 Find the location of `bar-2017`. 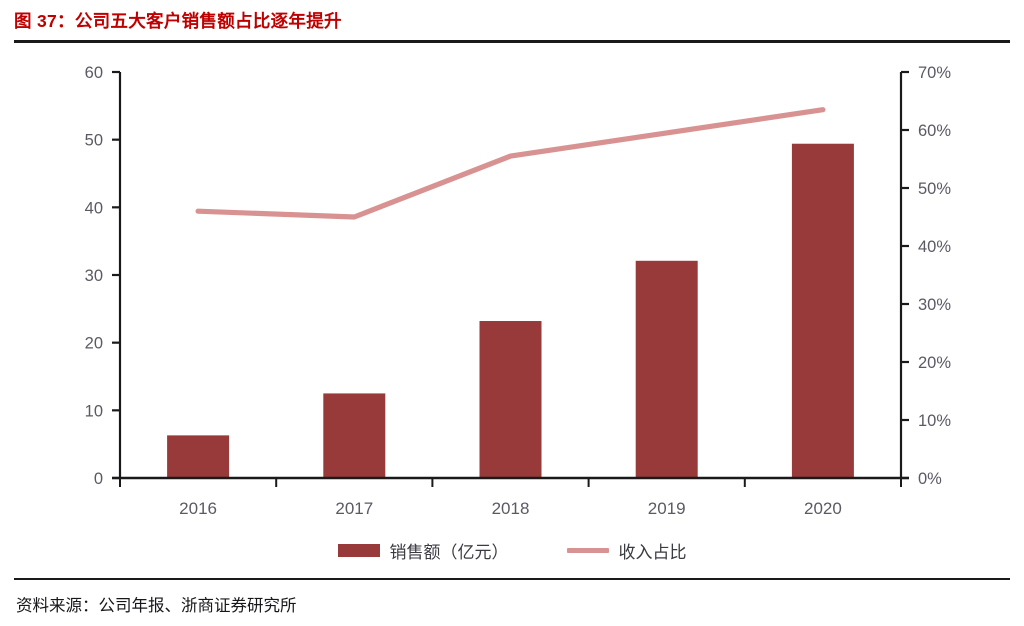

bar-2017 is located at coordinates (354, 435).